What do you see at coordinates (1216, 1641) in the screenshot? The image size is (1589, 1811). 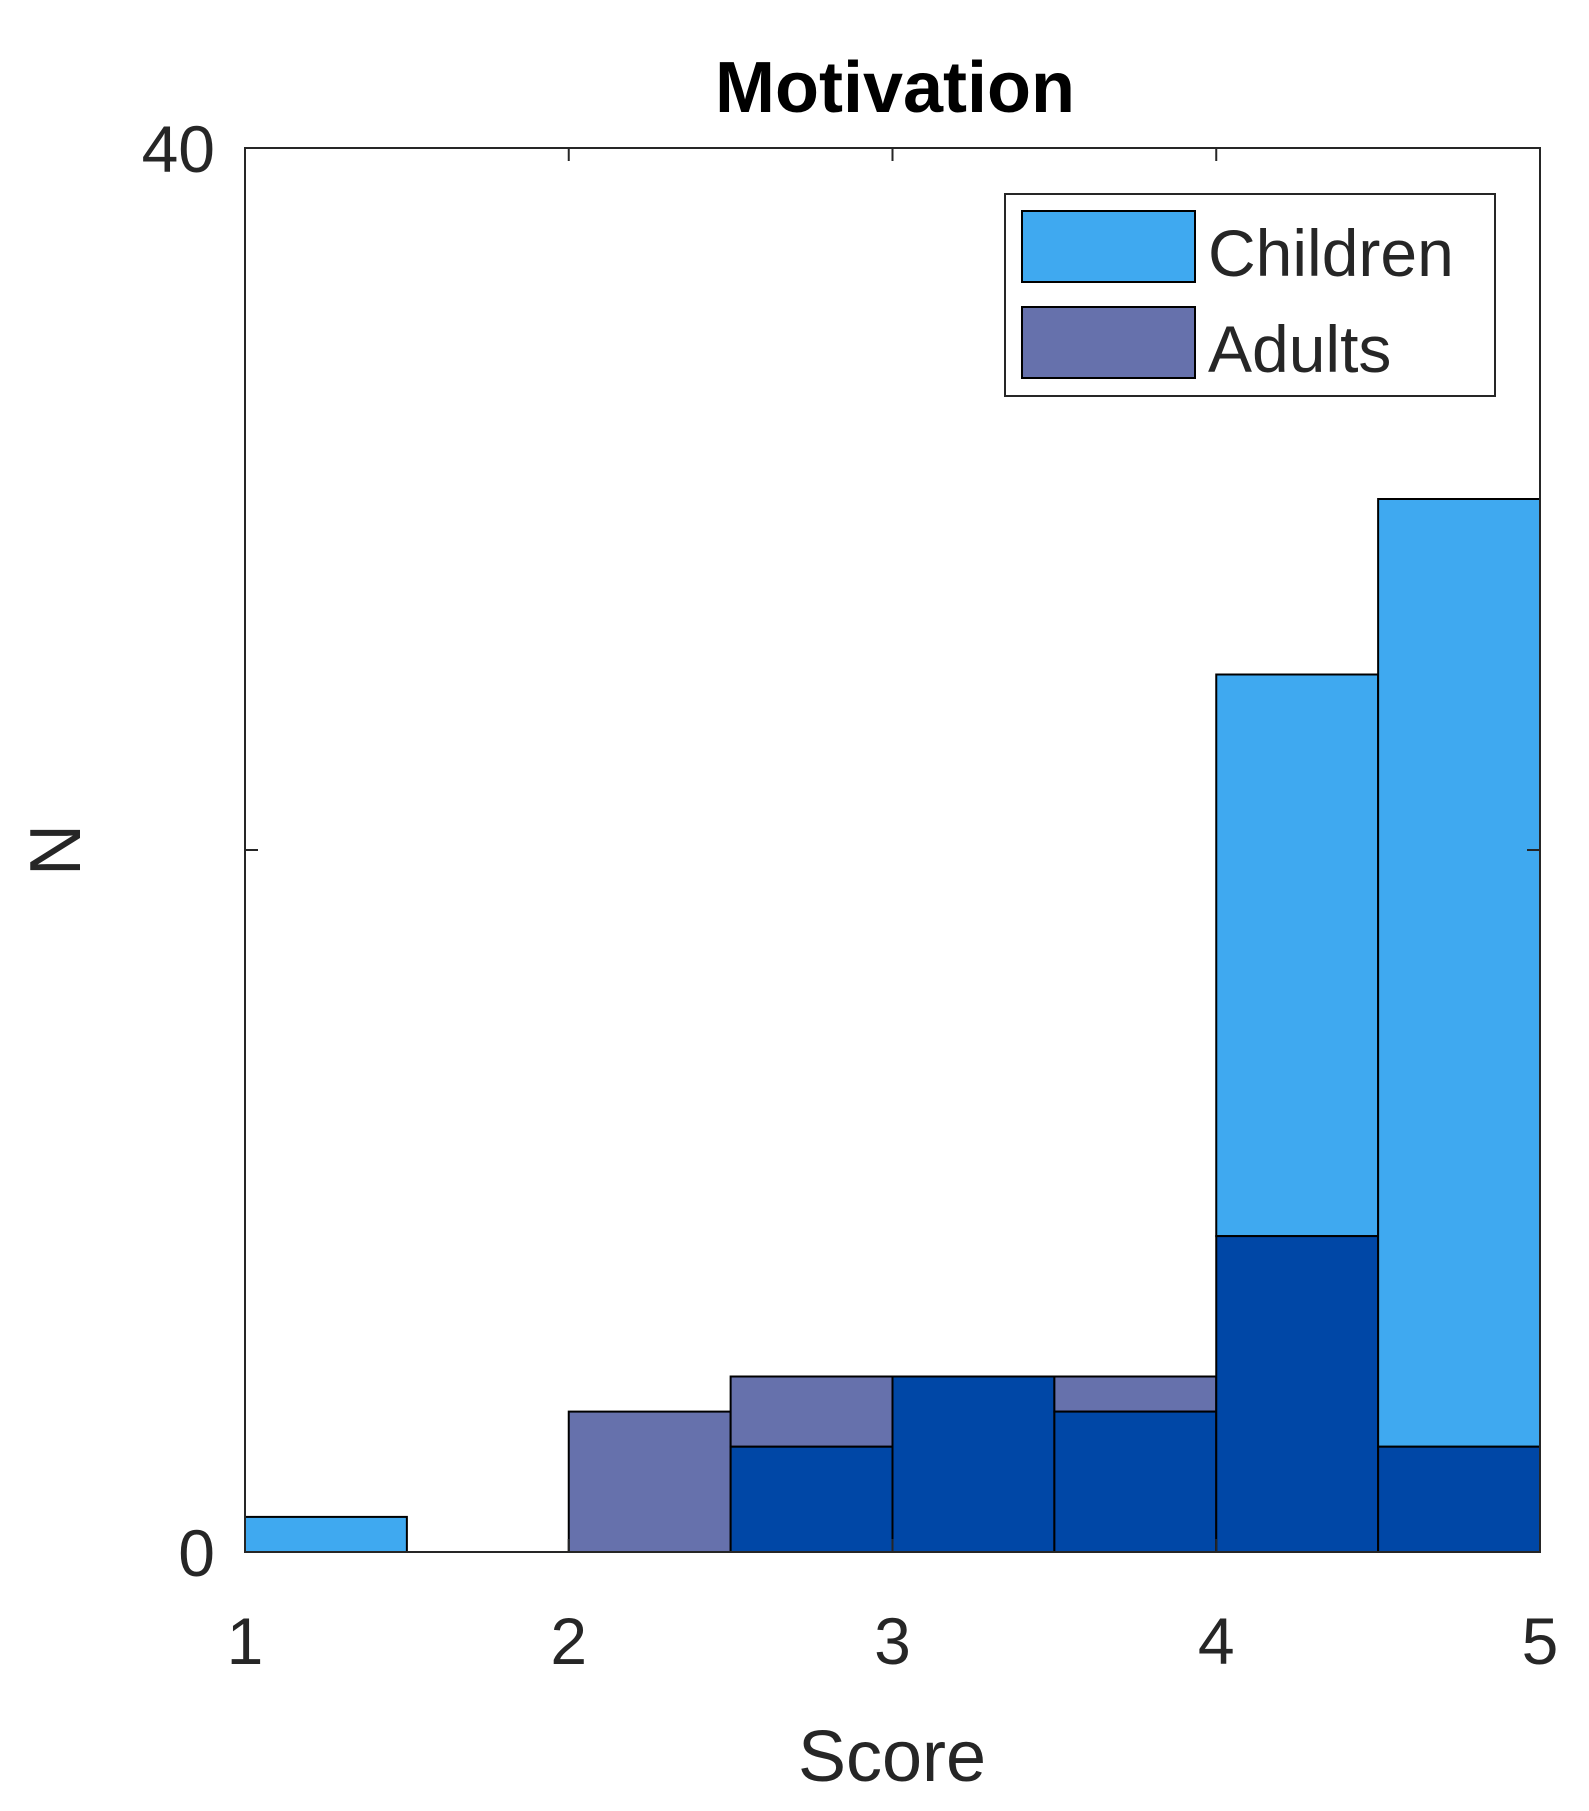 I see `x-tick-label-3: 4` at bounding box center [1216, 1641].